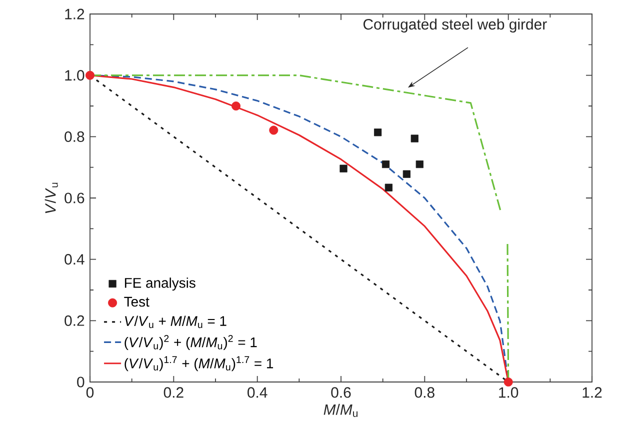  I want to click on x-tick-label: 0.2, so click(174, 392).